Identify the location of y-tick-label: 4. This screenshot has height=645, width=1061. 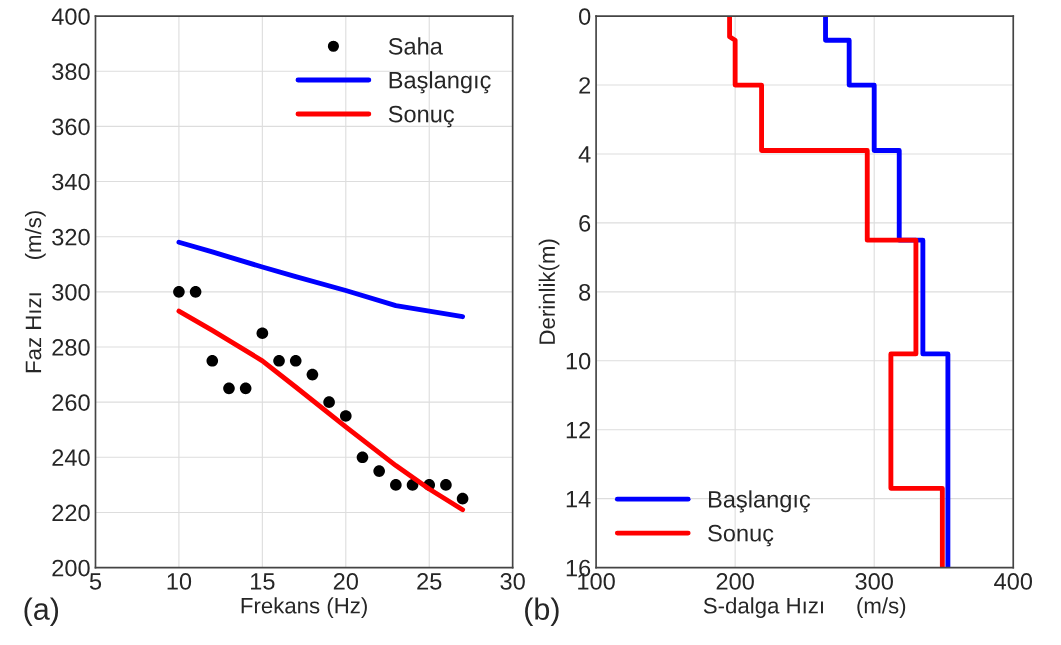
(584, 154).